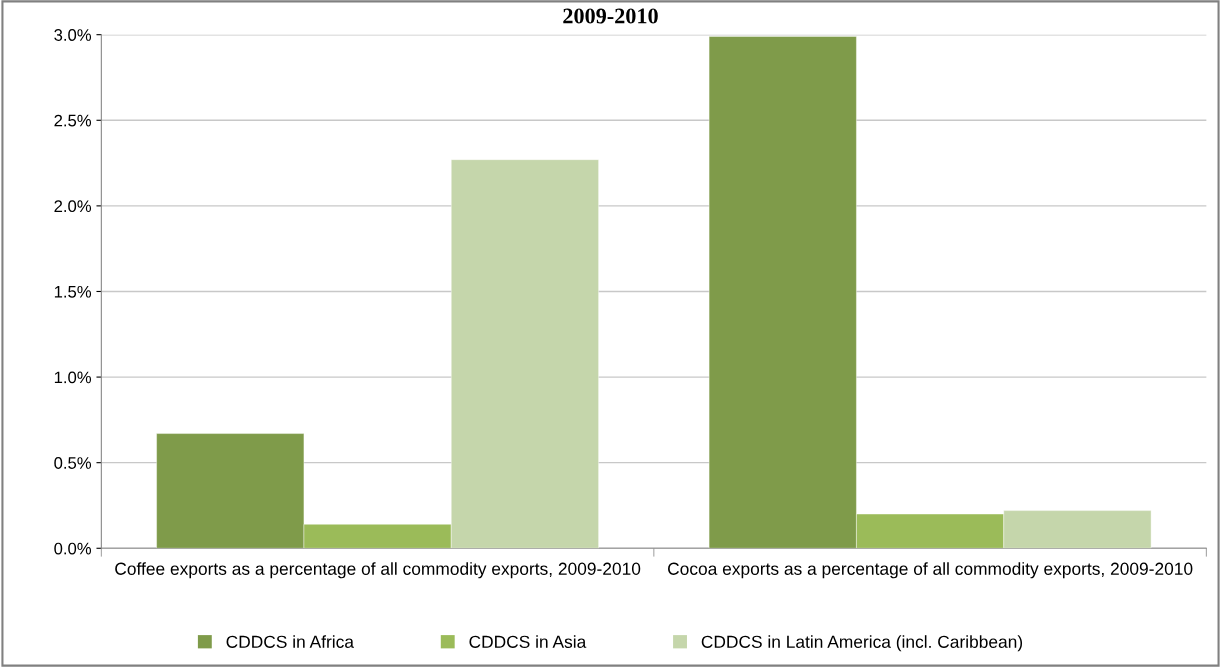  I want to click on legend-label: CDDCS in Asia, so click(528, 641).